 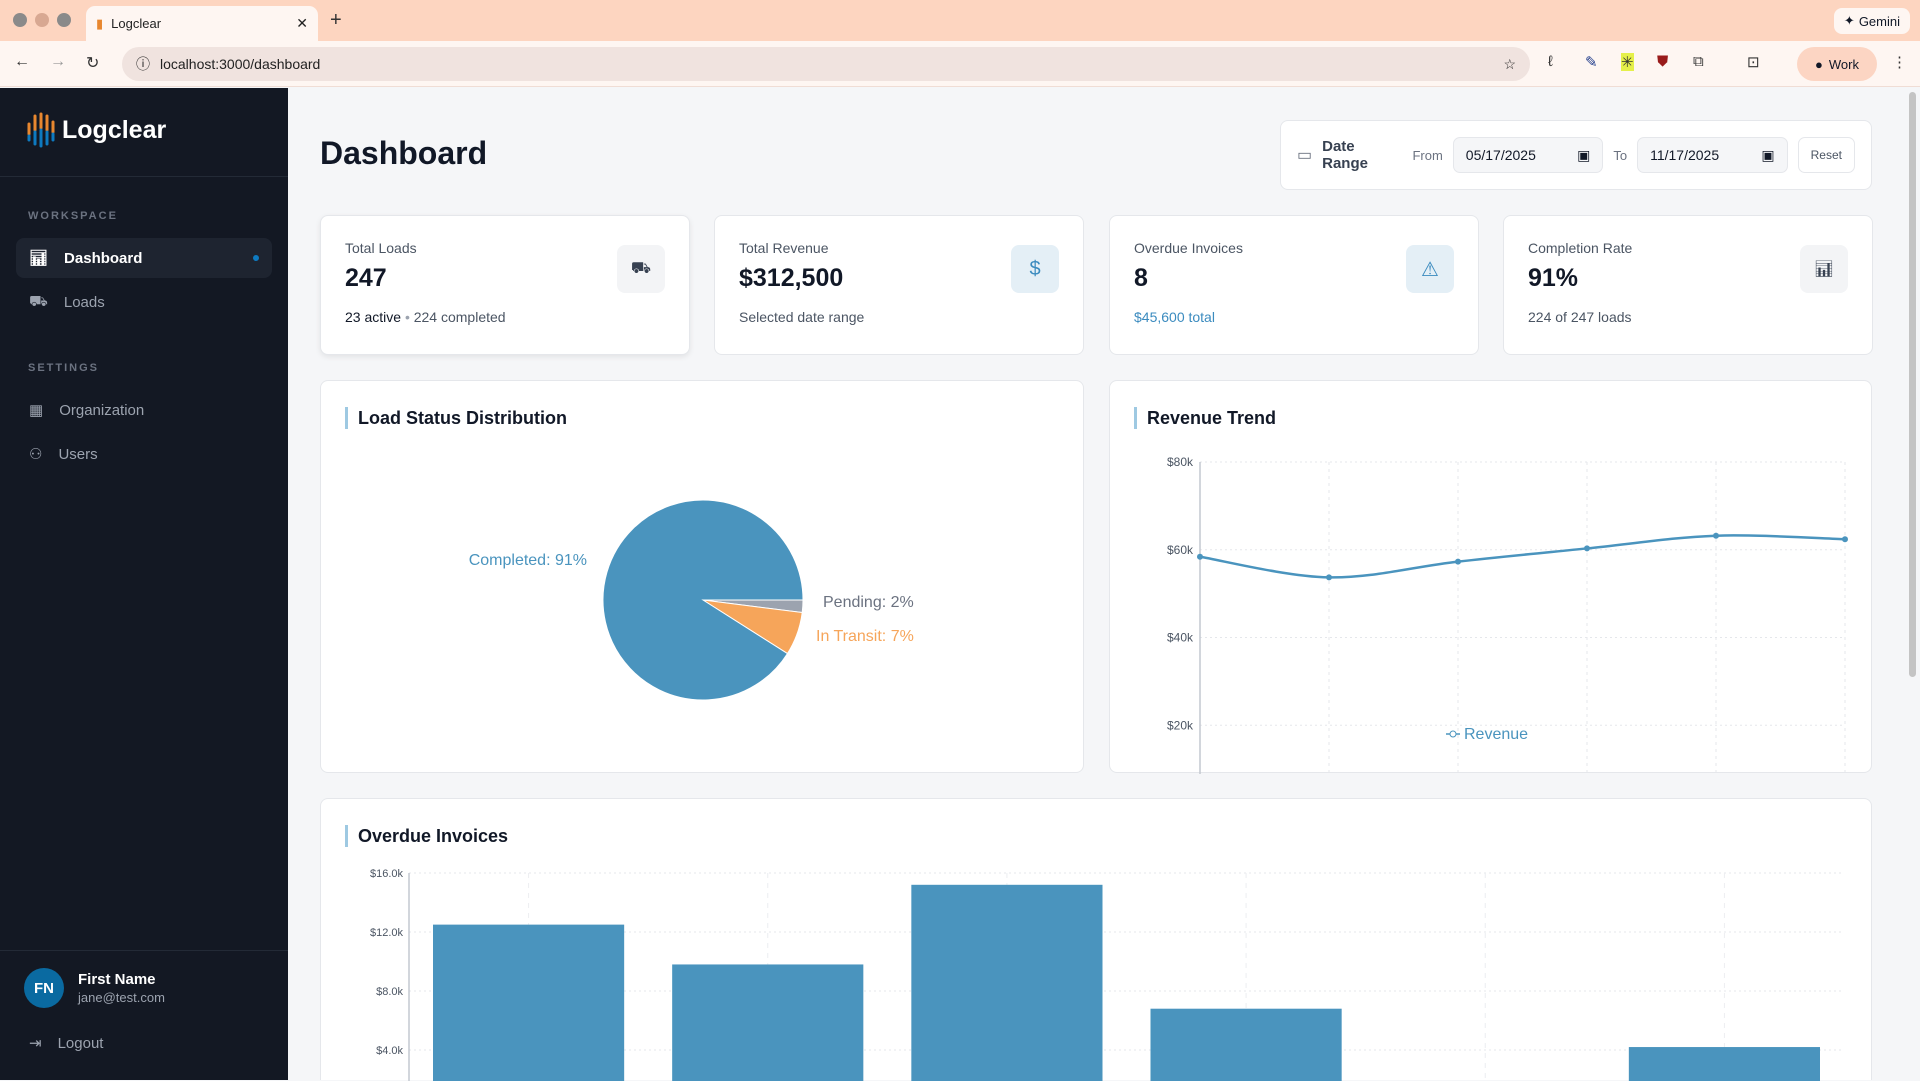 What do you see at coordinates (1035, 269) in the screenshot?
I see `dollar-icon: $` at bounding box center [1035, 269].